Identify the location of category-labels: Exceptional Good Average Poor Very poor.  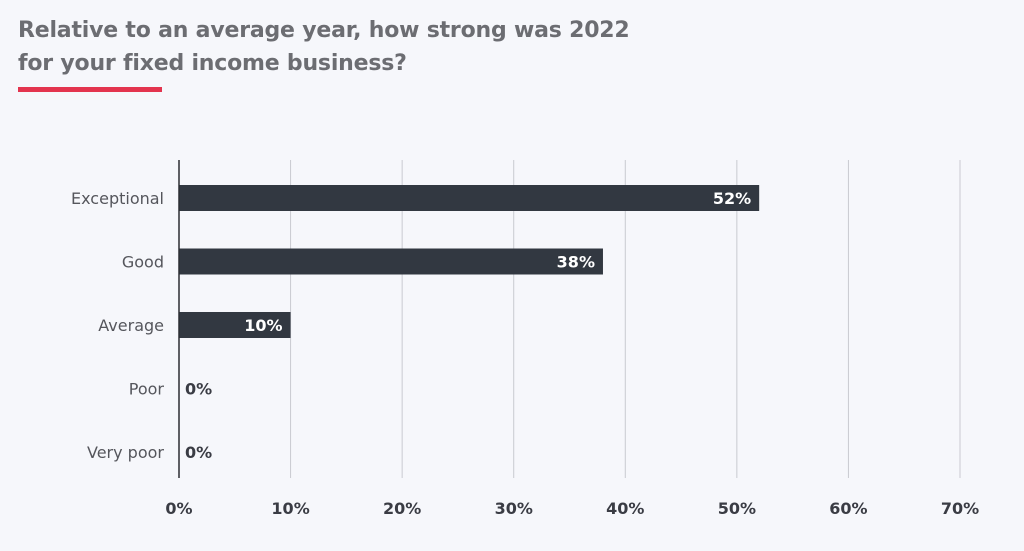
(117, 325).